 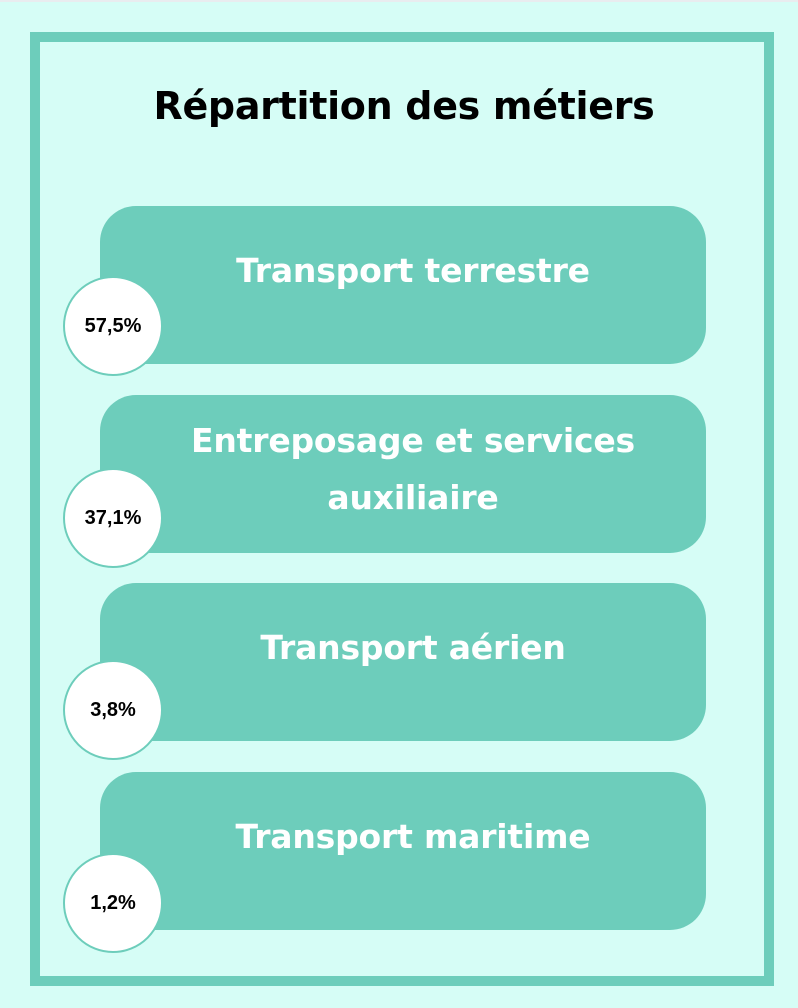 What do you see at coordinates (404, 106) in the screenshot?
I see `page-title: Répartition des métiers` at bounding box center [404, 106].